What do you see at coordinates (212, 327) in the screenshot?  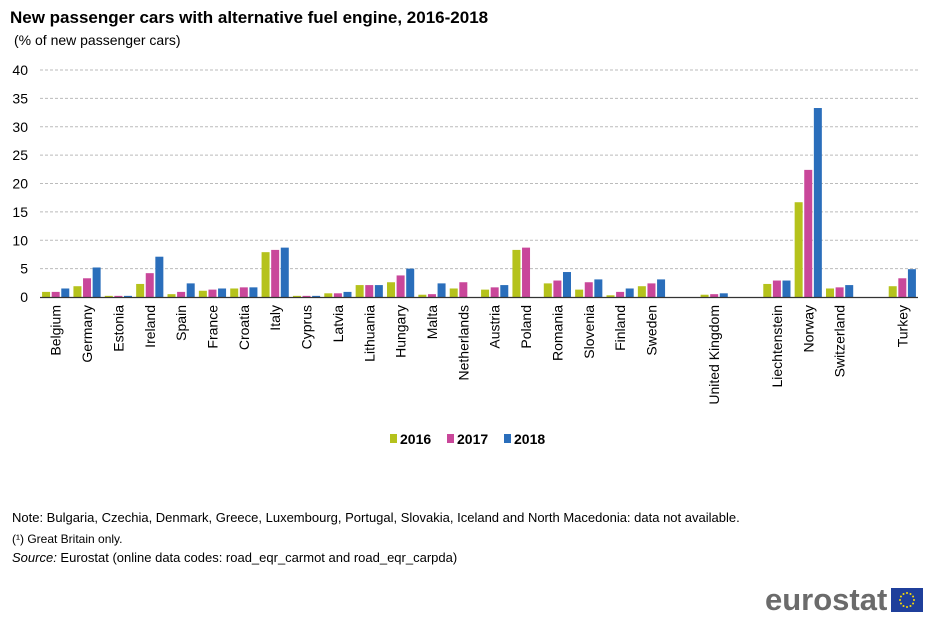 I see `x-tick-label: France` at bounding box center [212, 327].